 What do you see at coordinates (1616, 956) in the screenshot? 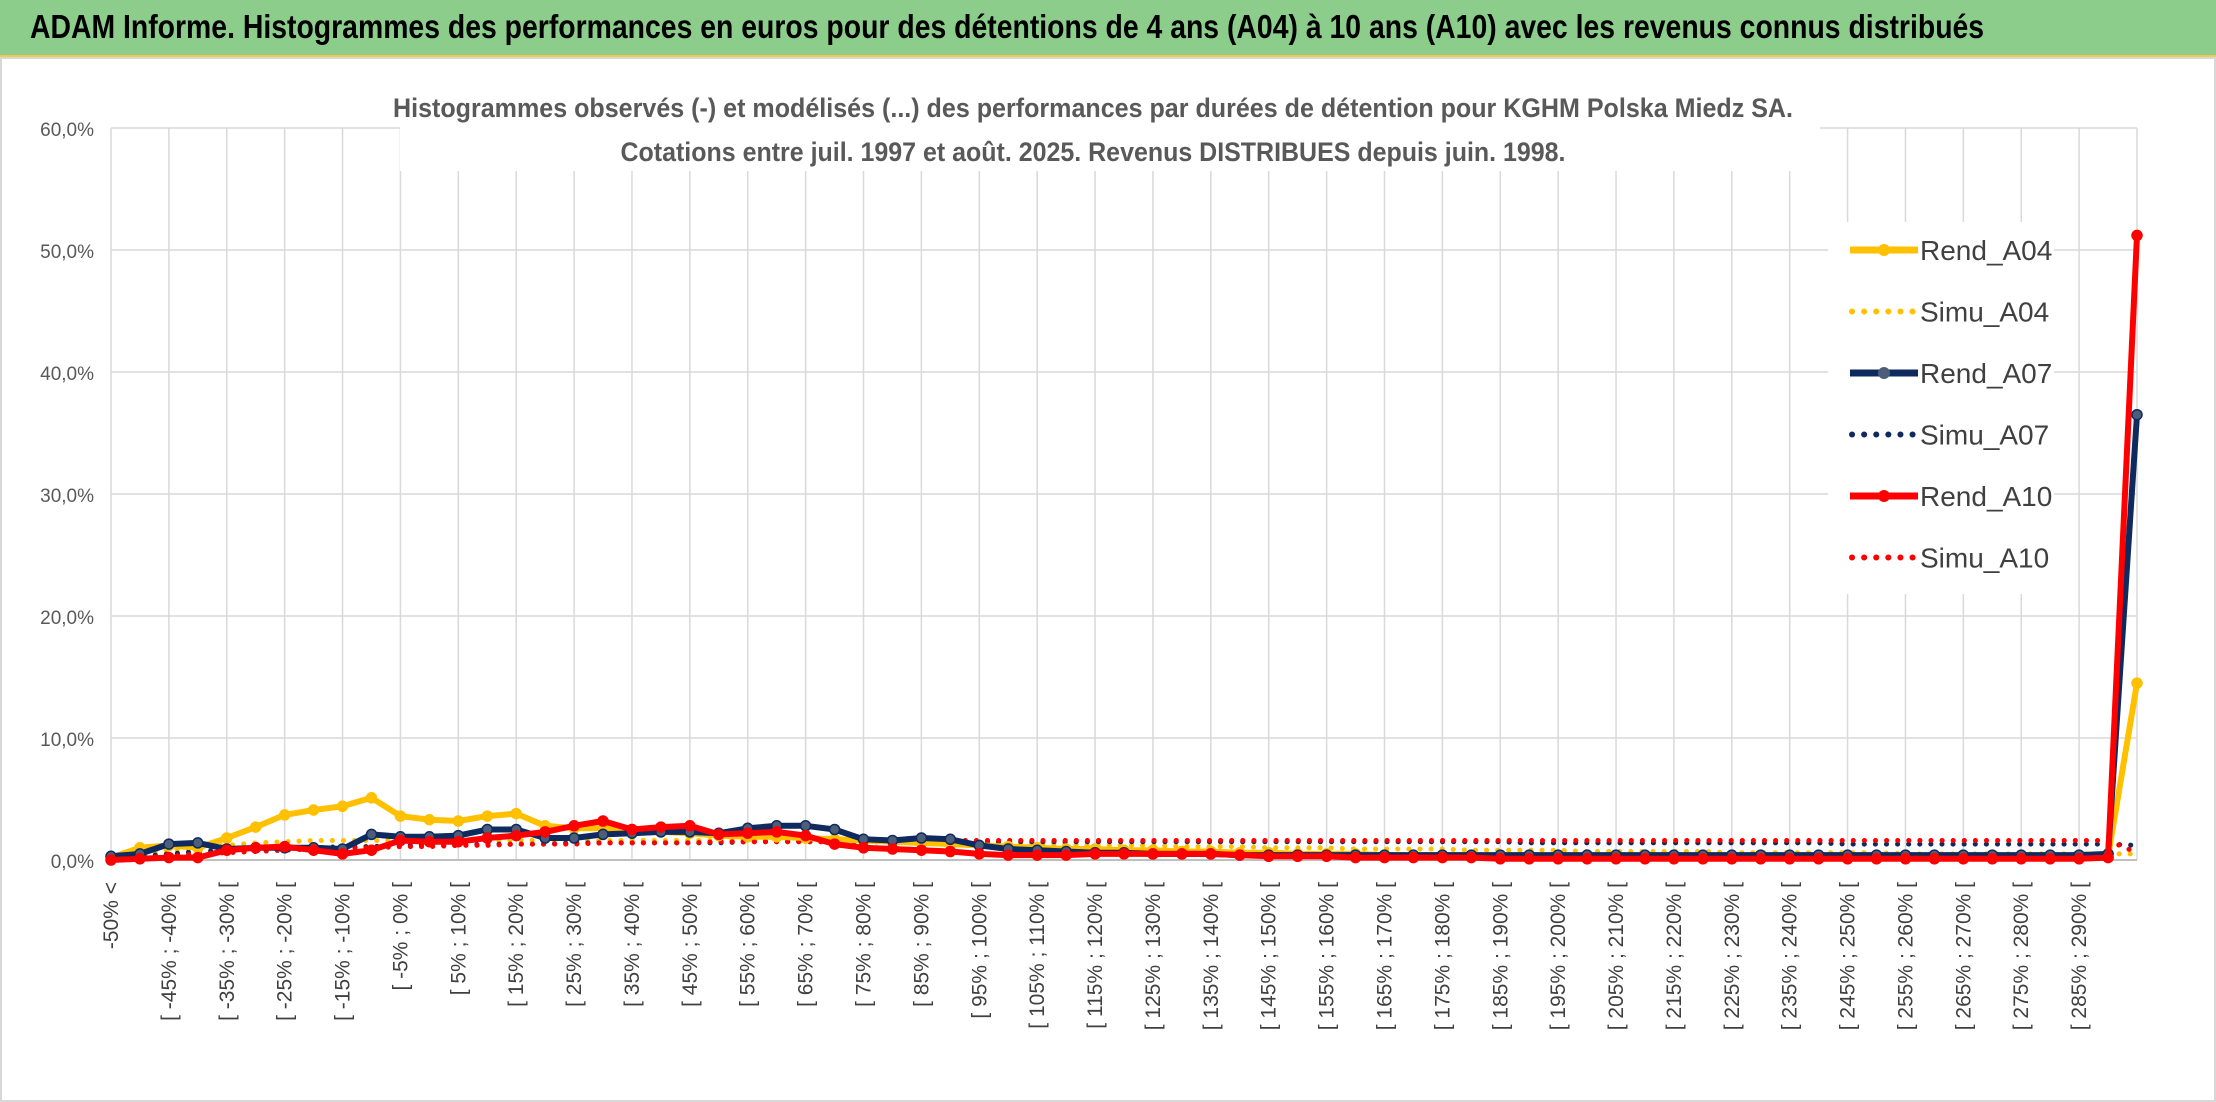
I see `x-tick-label: [ 205% ; 210% [` at bounding box center [1616, 956].